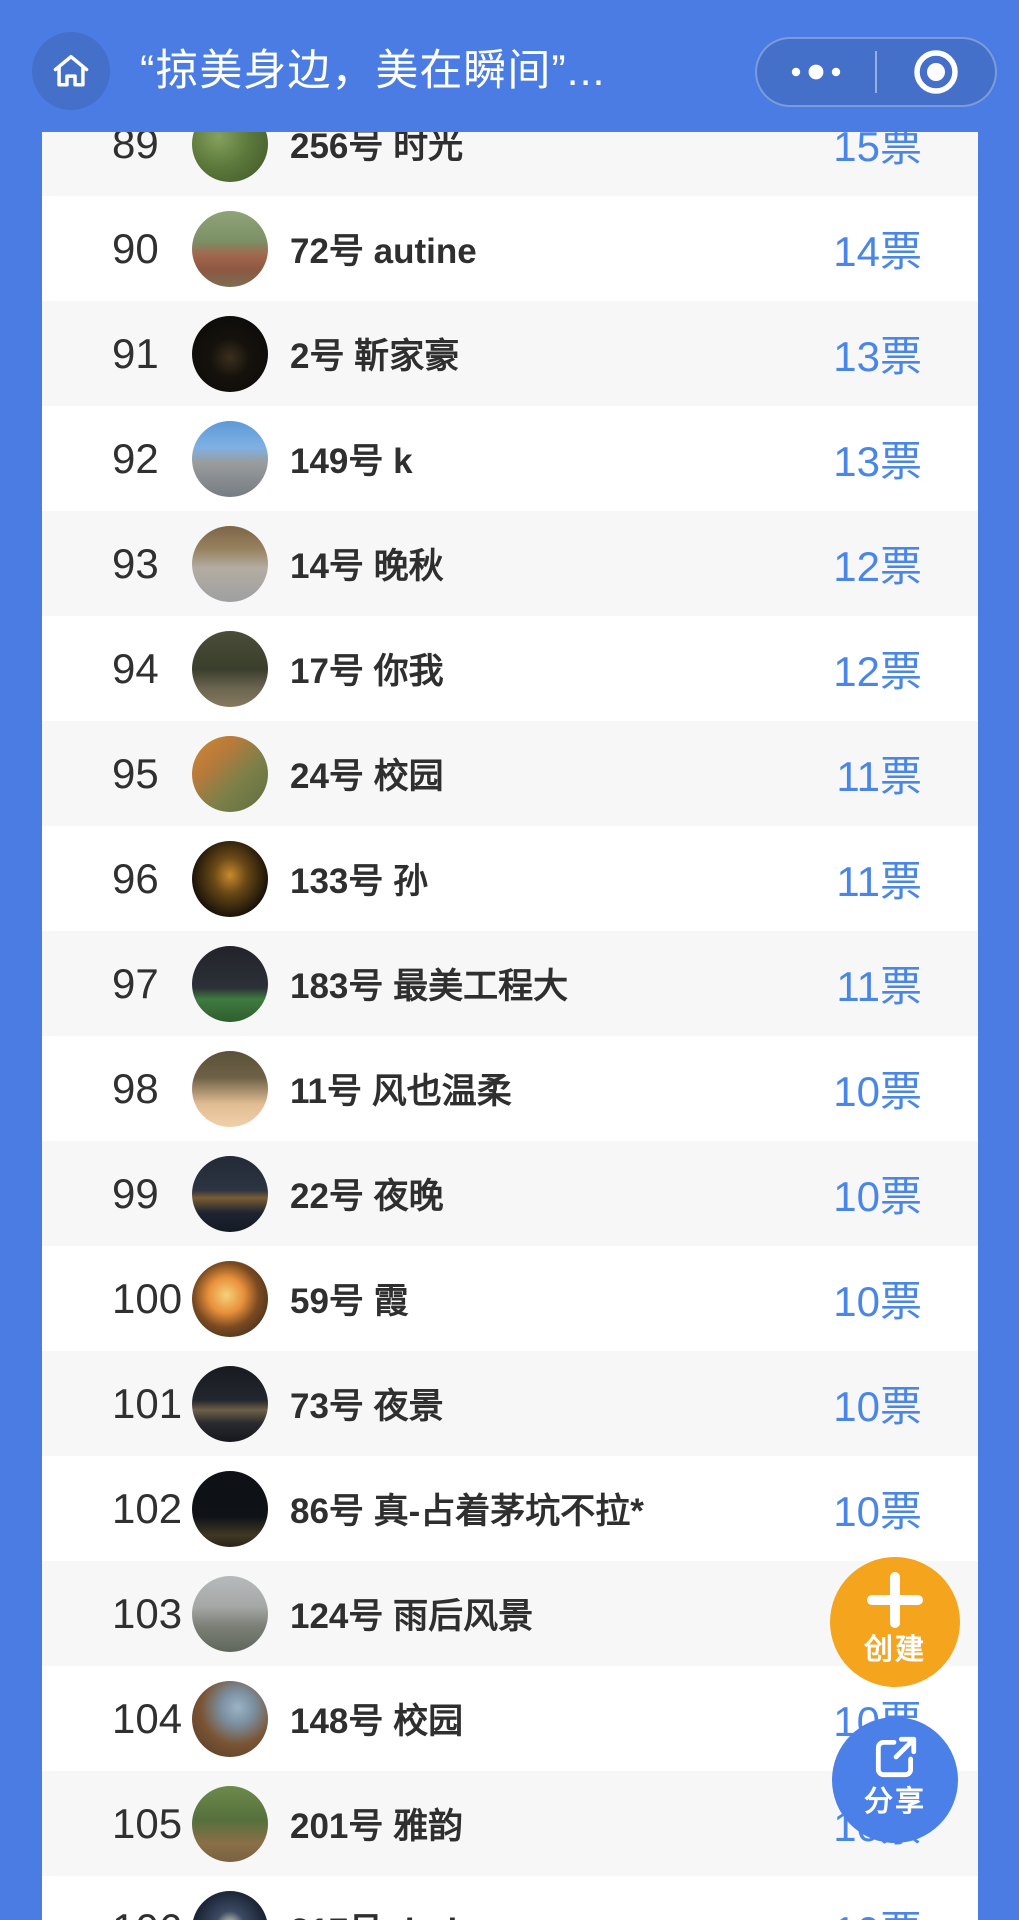 The image size is (1019, 1920). What do you see at coordinates (510, 1298) in the screenshot?
I see `ranking-row: 100 59号 霞 10票` at bounding box center [510, 1298].